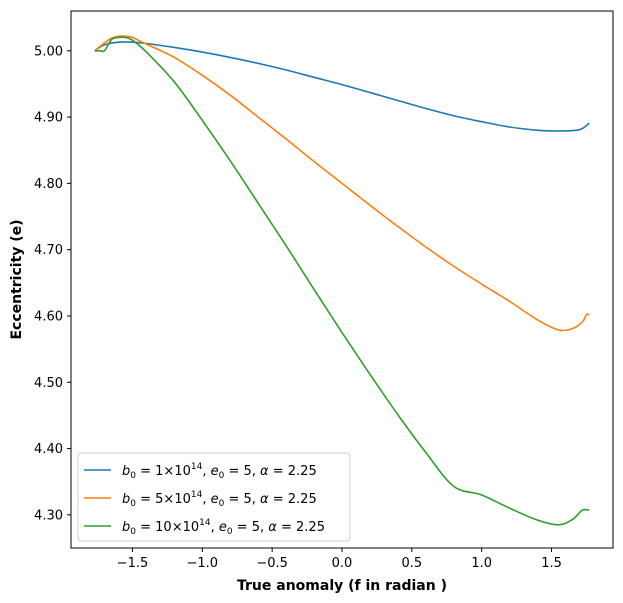 The height and width of the screenshot is (603, 623). I want to click on x-tick-label: 1.0, so click(481, 563).